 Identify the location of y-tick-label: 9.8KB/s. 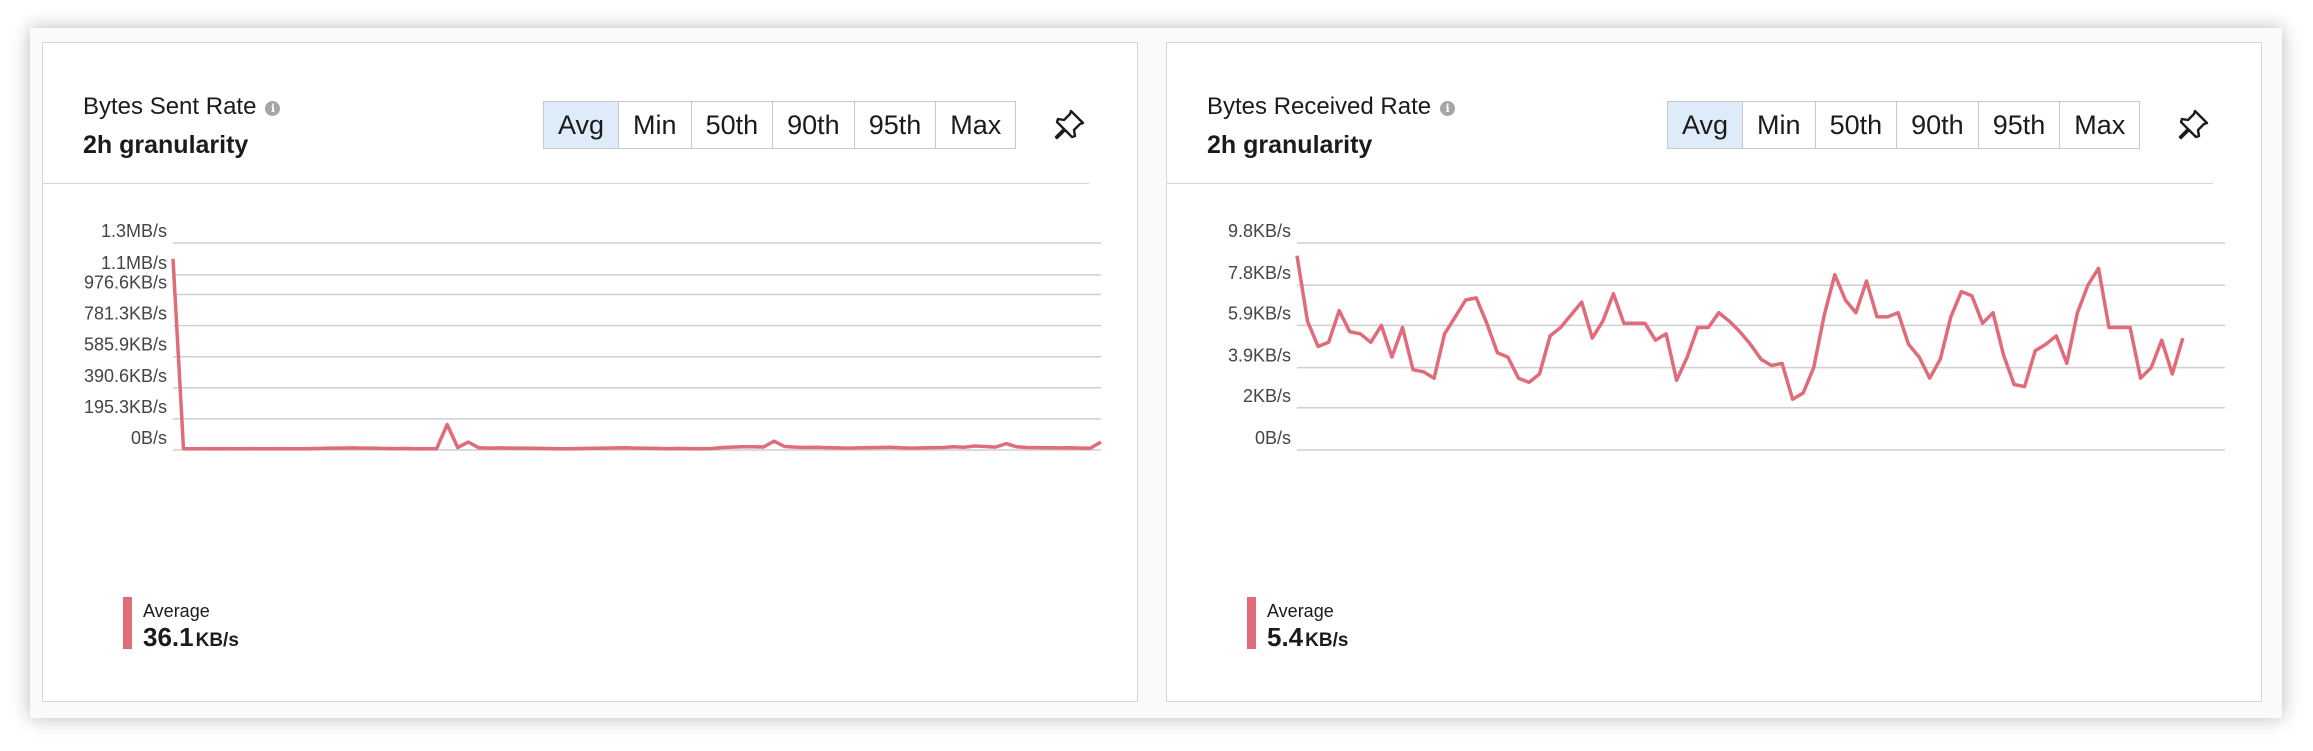
(1259, 232).